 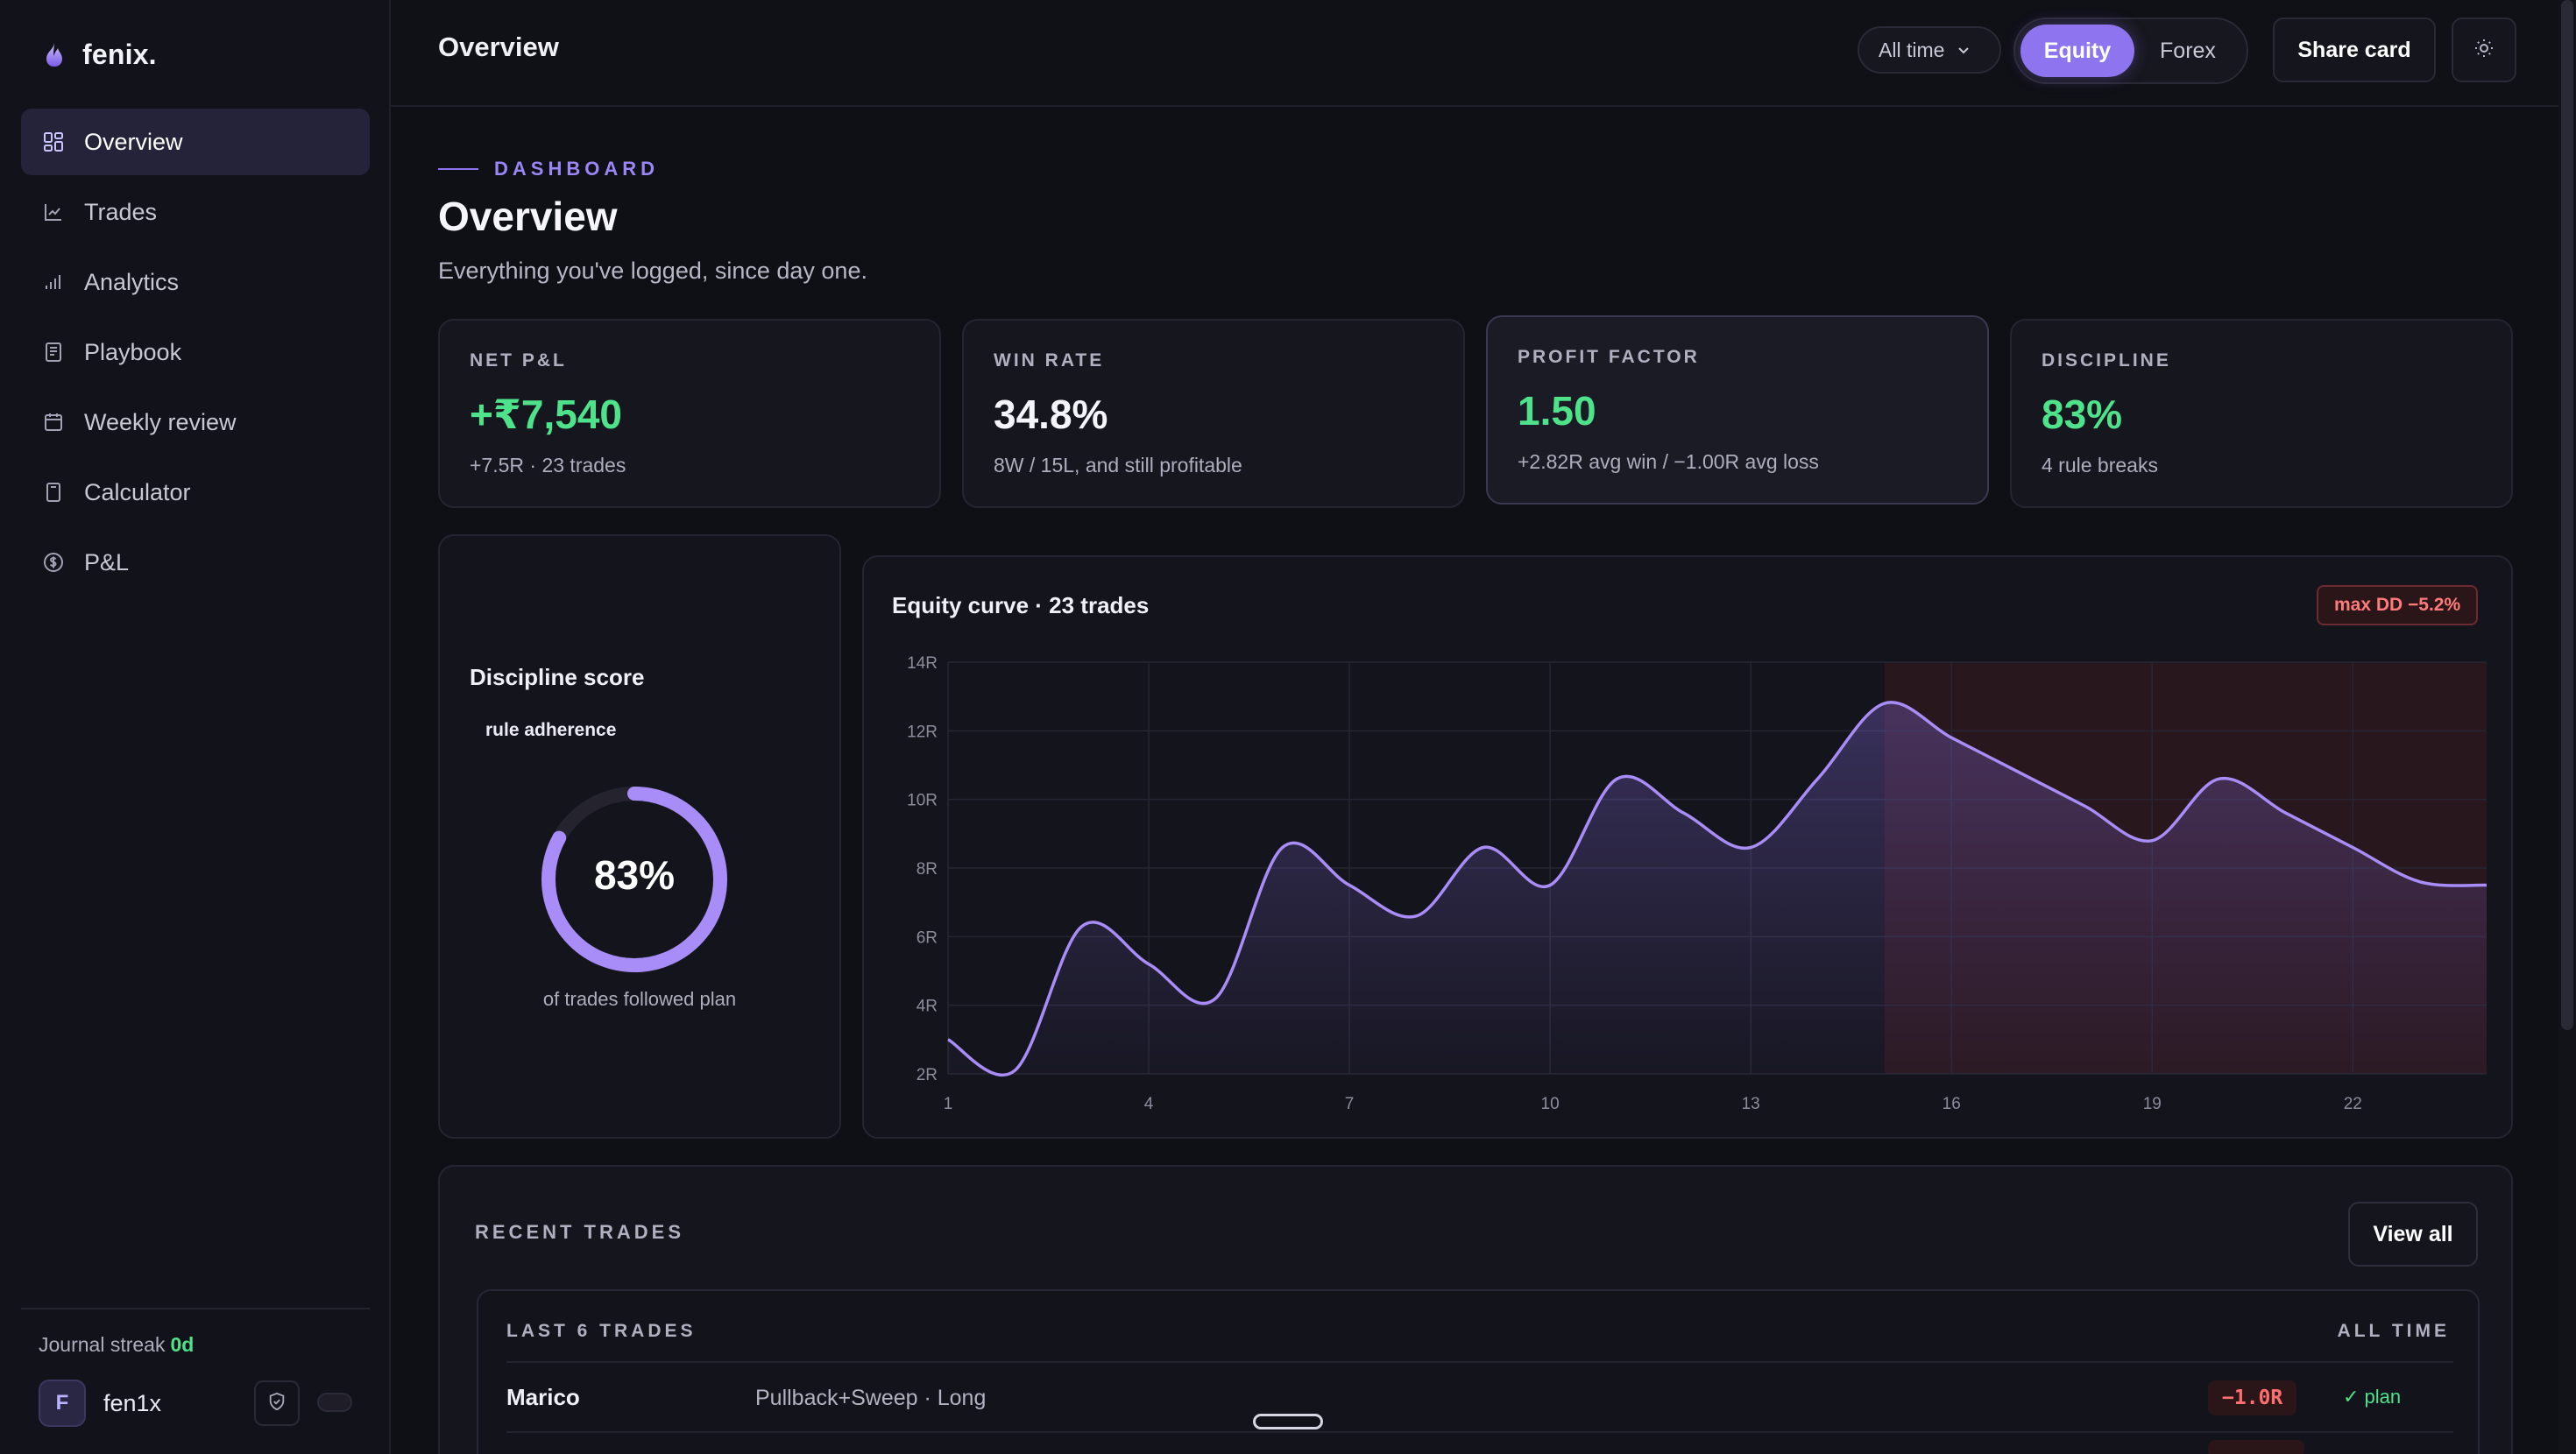 I want to click on flame-logo-icon, so click(x=54, y=54).